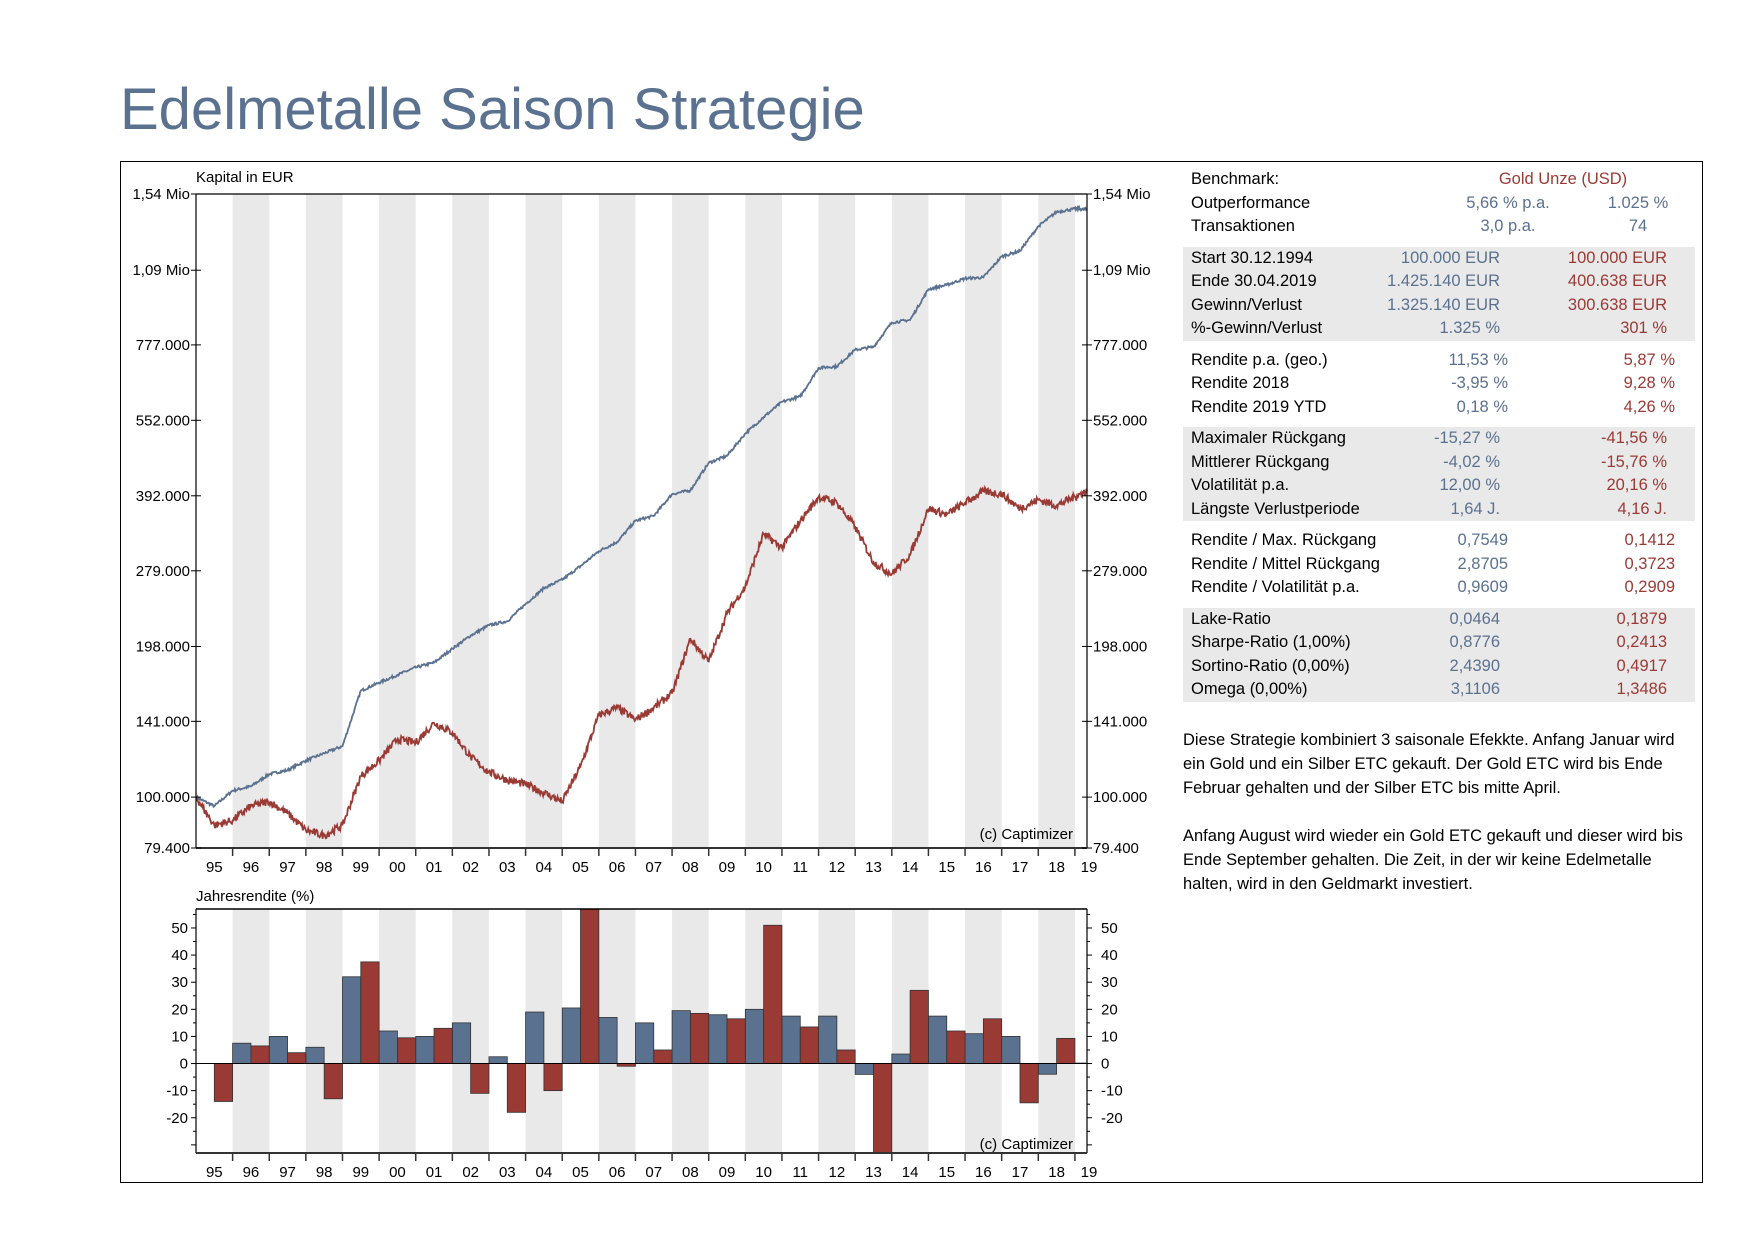 The width and height of the screenshot is (1754, 1240). Describe the element at coordinates (1257, 328) in the screenshot. I see `stat-label: %-Gewinn/Verlust` at that location.